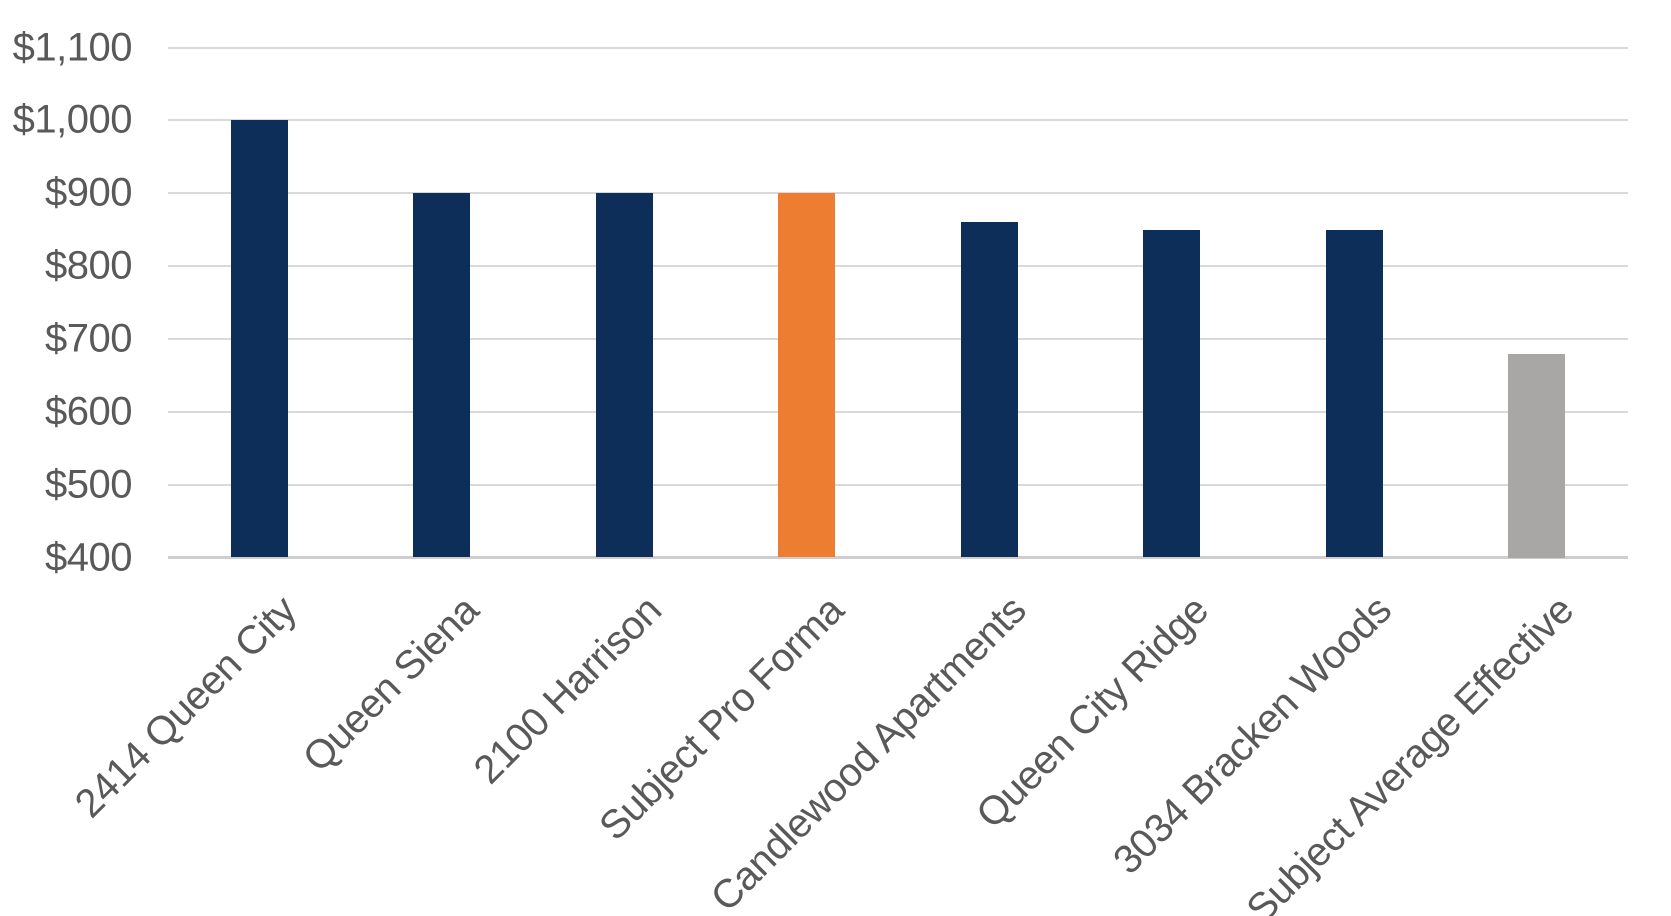 This screenshot has height=916, width=1671. I want to click on x-axis-category-label-queen-siena: Queen Siena, so click(390, 684).